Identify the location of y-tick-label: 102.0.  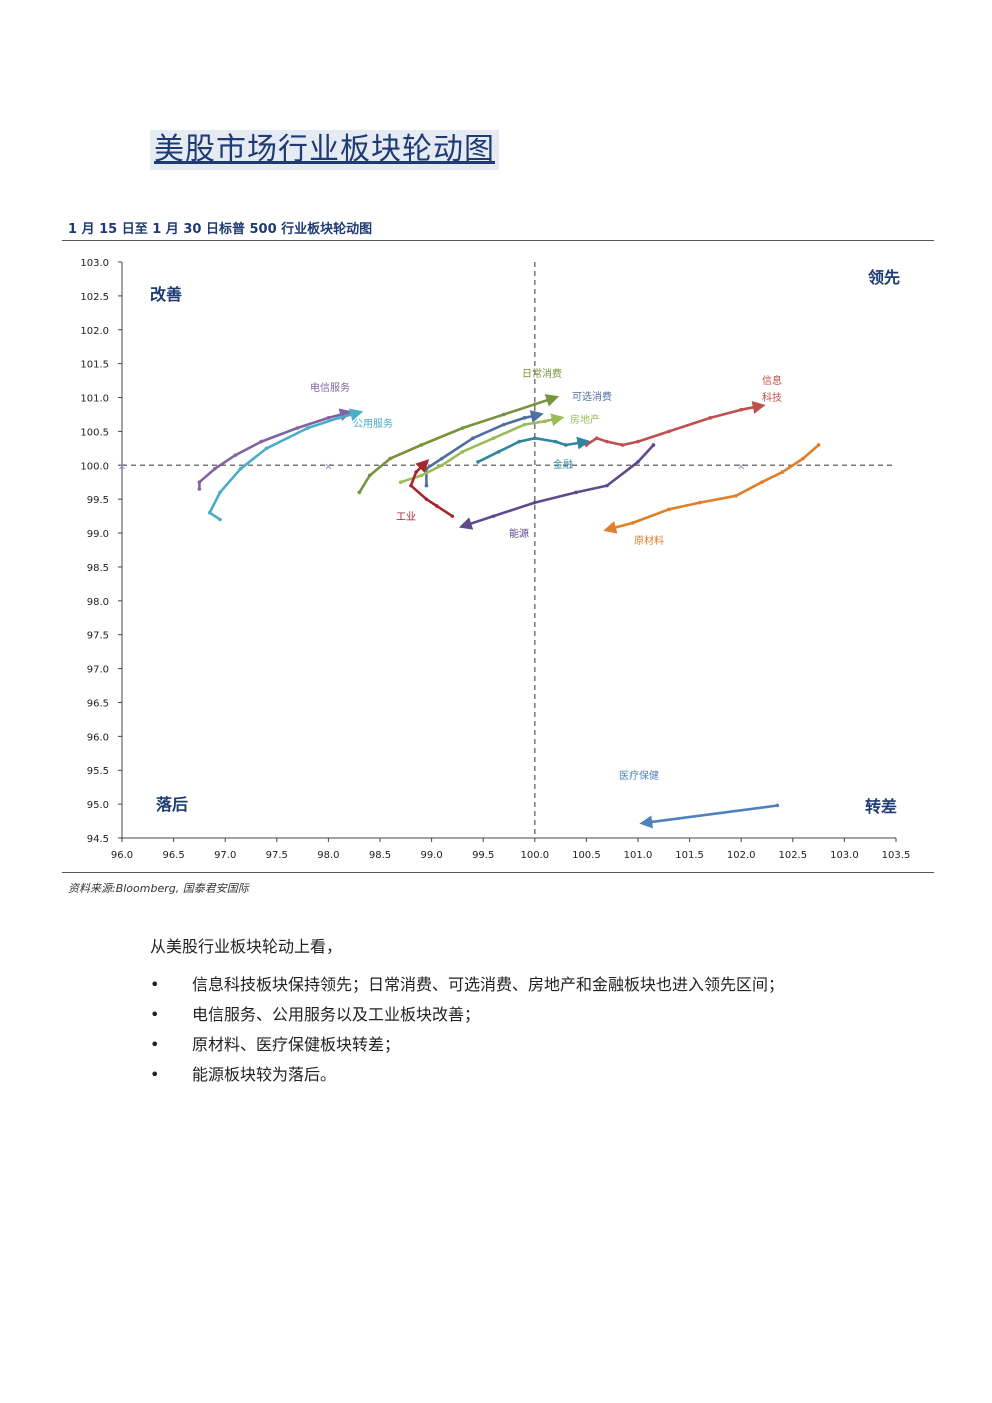
(94, 331).